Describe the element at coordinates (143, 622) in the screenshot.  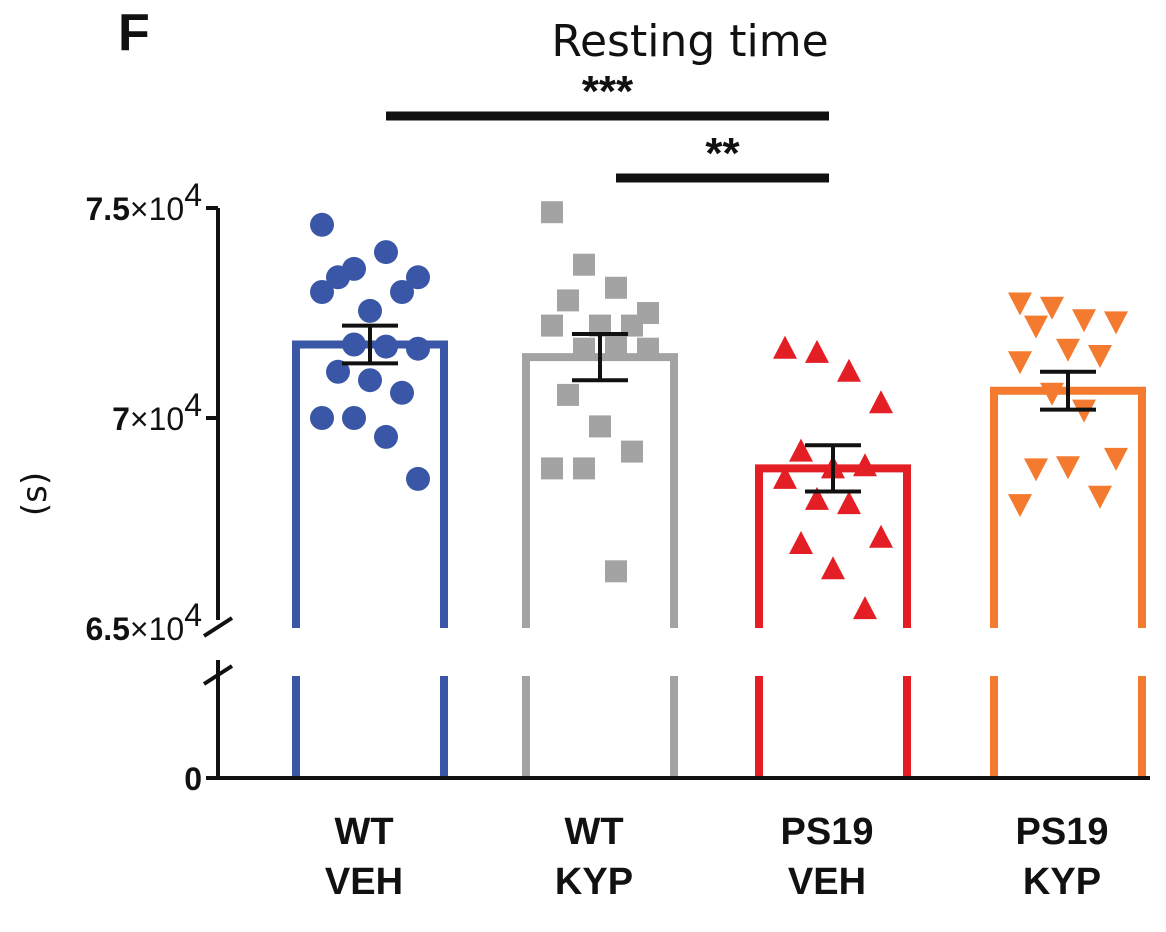
I see `y-tick-label: 6.5×10⁴` at that location.